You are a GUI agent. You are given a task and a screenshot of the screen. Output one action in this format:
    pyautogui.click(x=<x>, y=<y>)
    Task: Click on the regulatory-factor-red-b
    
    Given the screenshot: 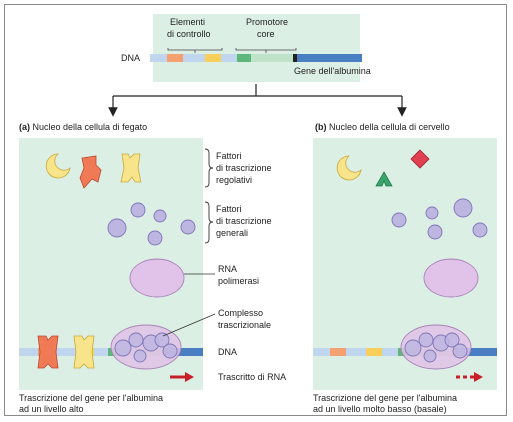 What is the action you would take?
    pyautogui.click(x=420, y=159)
    